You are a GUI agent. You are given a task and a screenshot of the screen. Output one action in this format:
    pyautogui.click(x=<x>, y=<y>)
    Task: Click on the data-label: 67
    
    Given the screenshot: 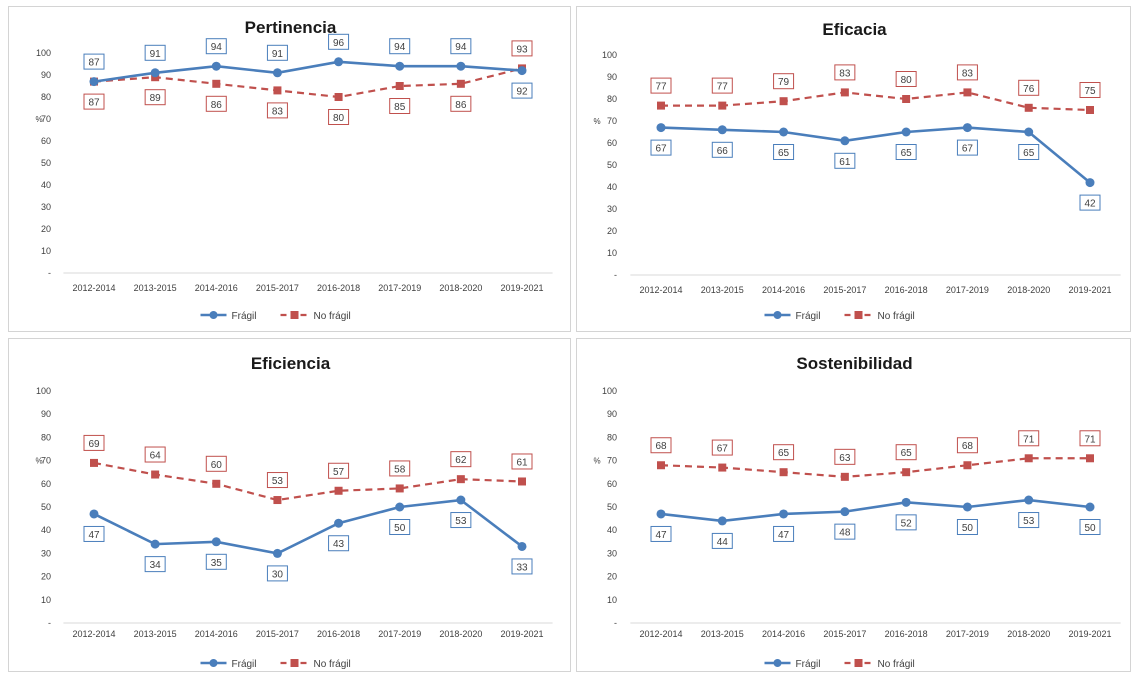 What is the action you would take?
    pyautogui.click(x=968, y=149)
    